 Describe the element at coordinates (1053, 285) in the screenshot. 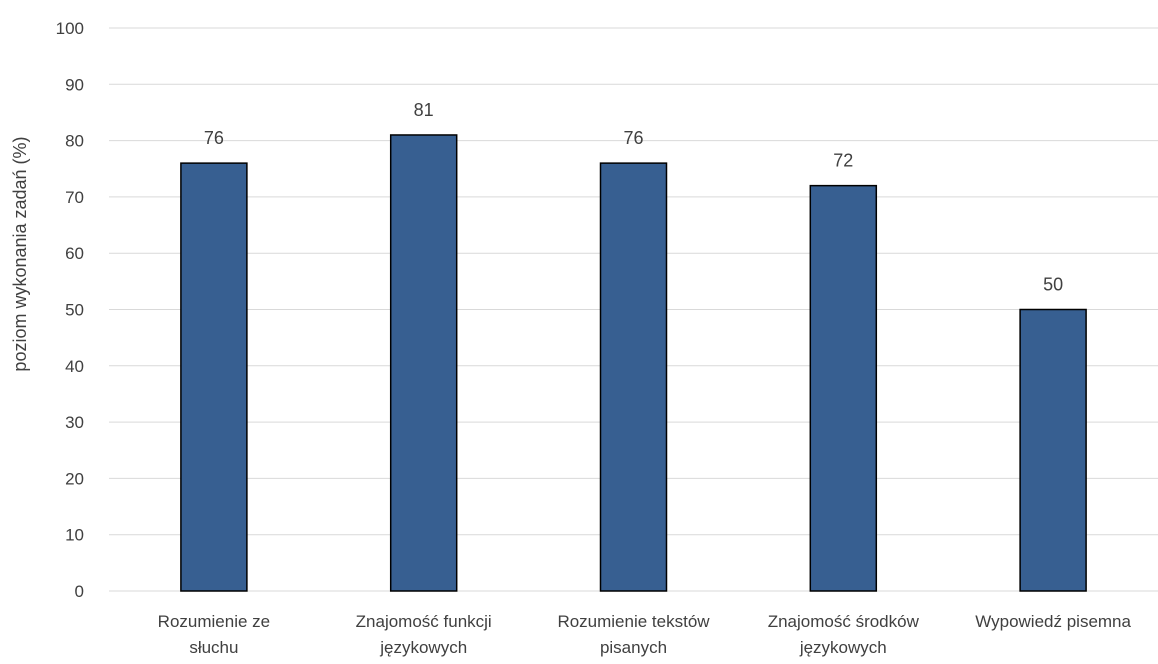

I see `data-label: 50` at that location.